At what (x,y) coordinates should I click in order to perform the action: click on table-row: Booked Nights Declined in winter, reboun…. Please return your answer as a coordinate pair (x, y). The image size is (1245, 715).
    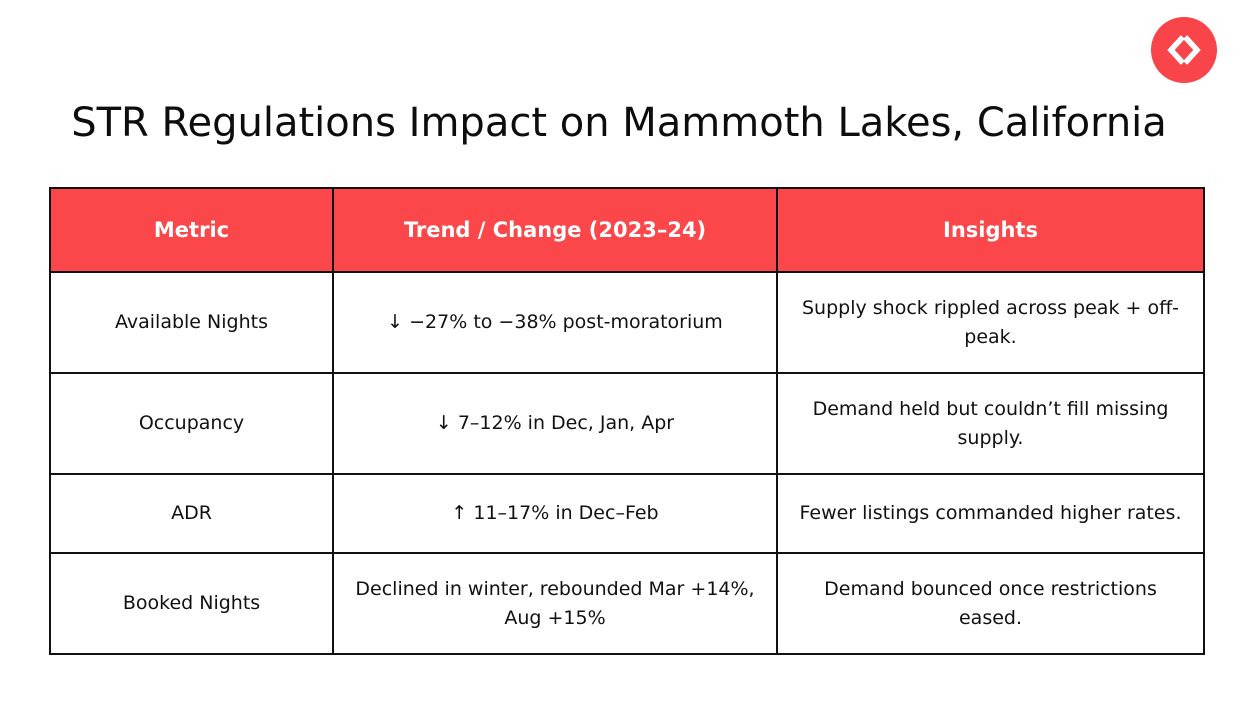
    Looking at the image, I should click on (627, 603).